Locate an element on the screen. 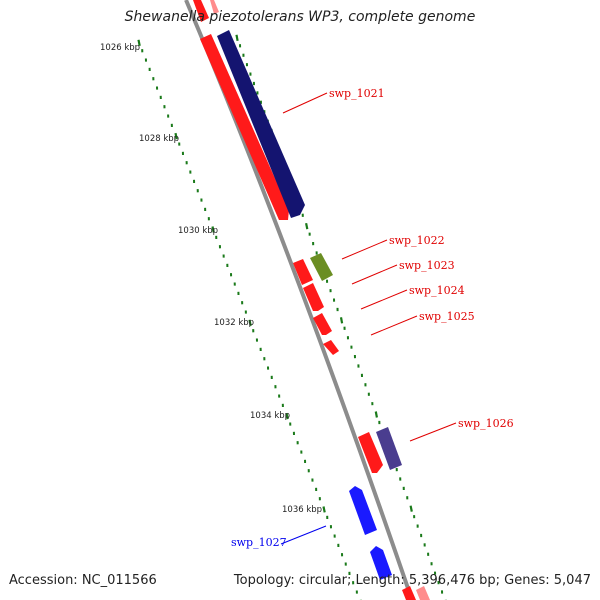  ruler-label: 1032 kbp is located at coordinates (234, 323).